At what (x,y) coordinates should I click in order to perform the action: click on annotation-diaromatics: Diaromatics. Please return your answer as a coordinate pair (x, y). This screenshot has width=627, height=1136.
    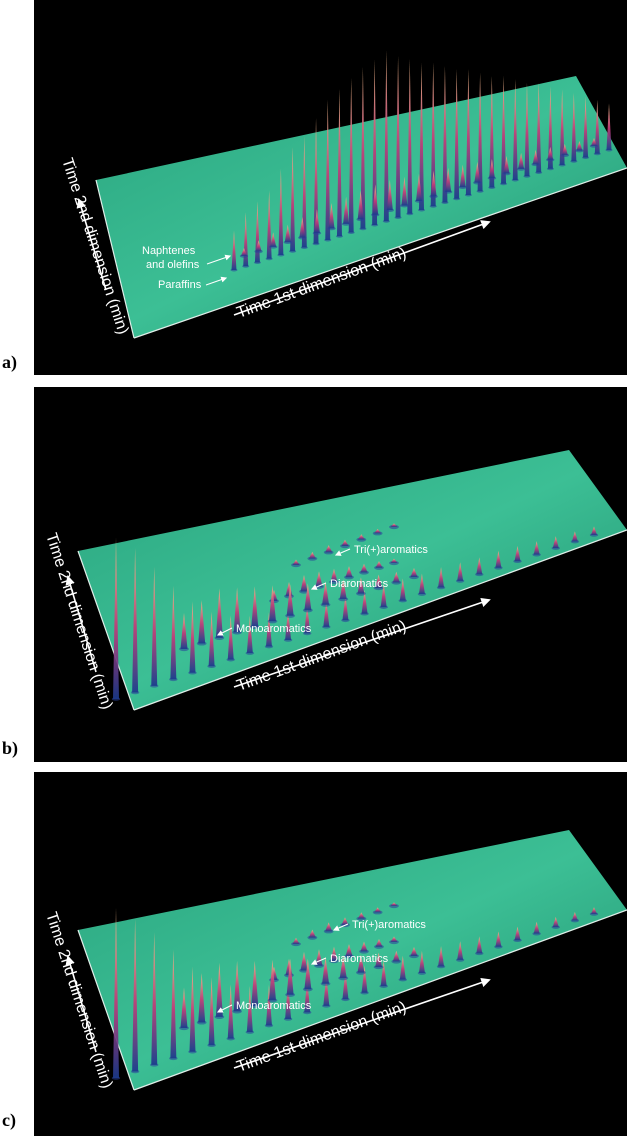
    Looking at the image, I should click on (359, 584).